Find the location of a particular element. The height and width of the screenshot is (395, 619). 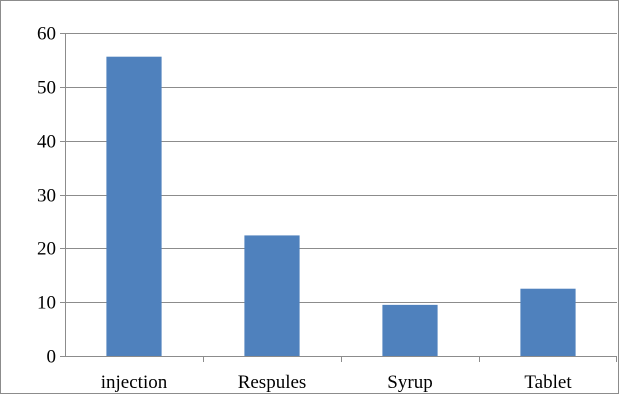

x-tick-label: Tablet is located at coordinates (548, 382).